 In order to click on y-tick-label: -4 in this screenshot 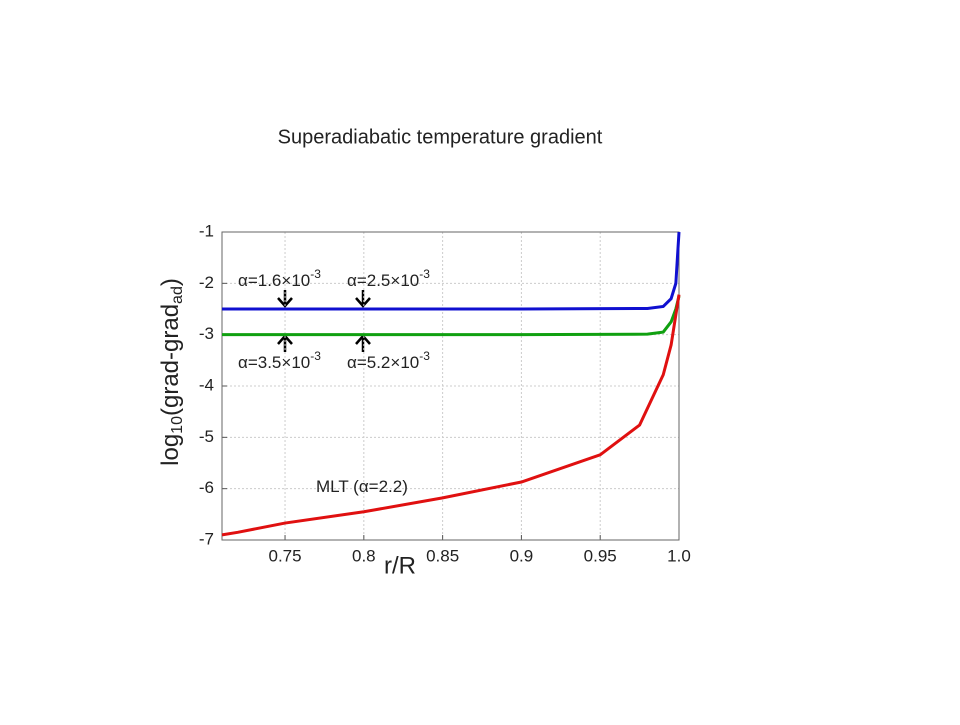, I will do `click(206, 384)`.